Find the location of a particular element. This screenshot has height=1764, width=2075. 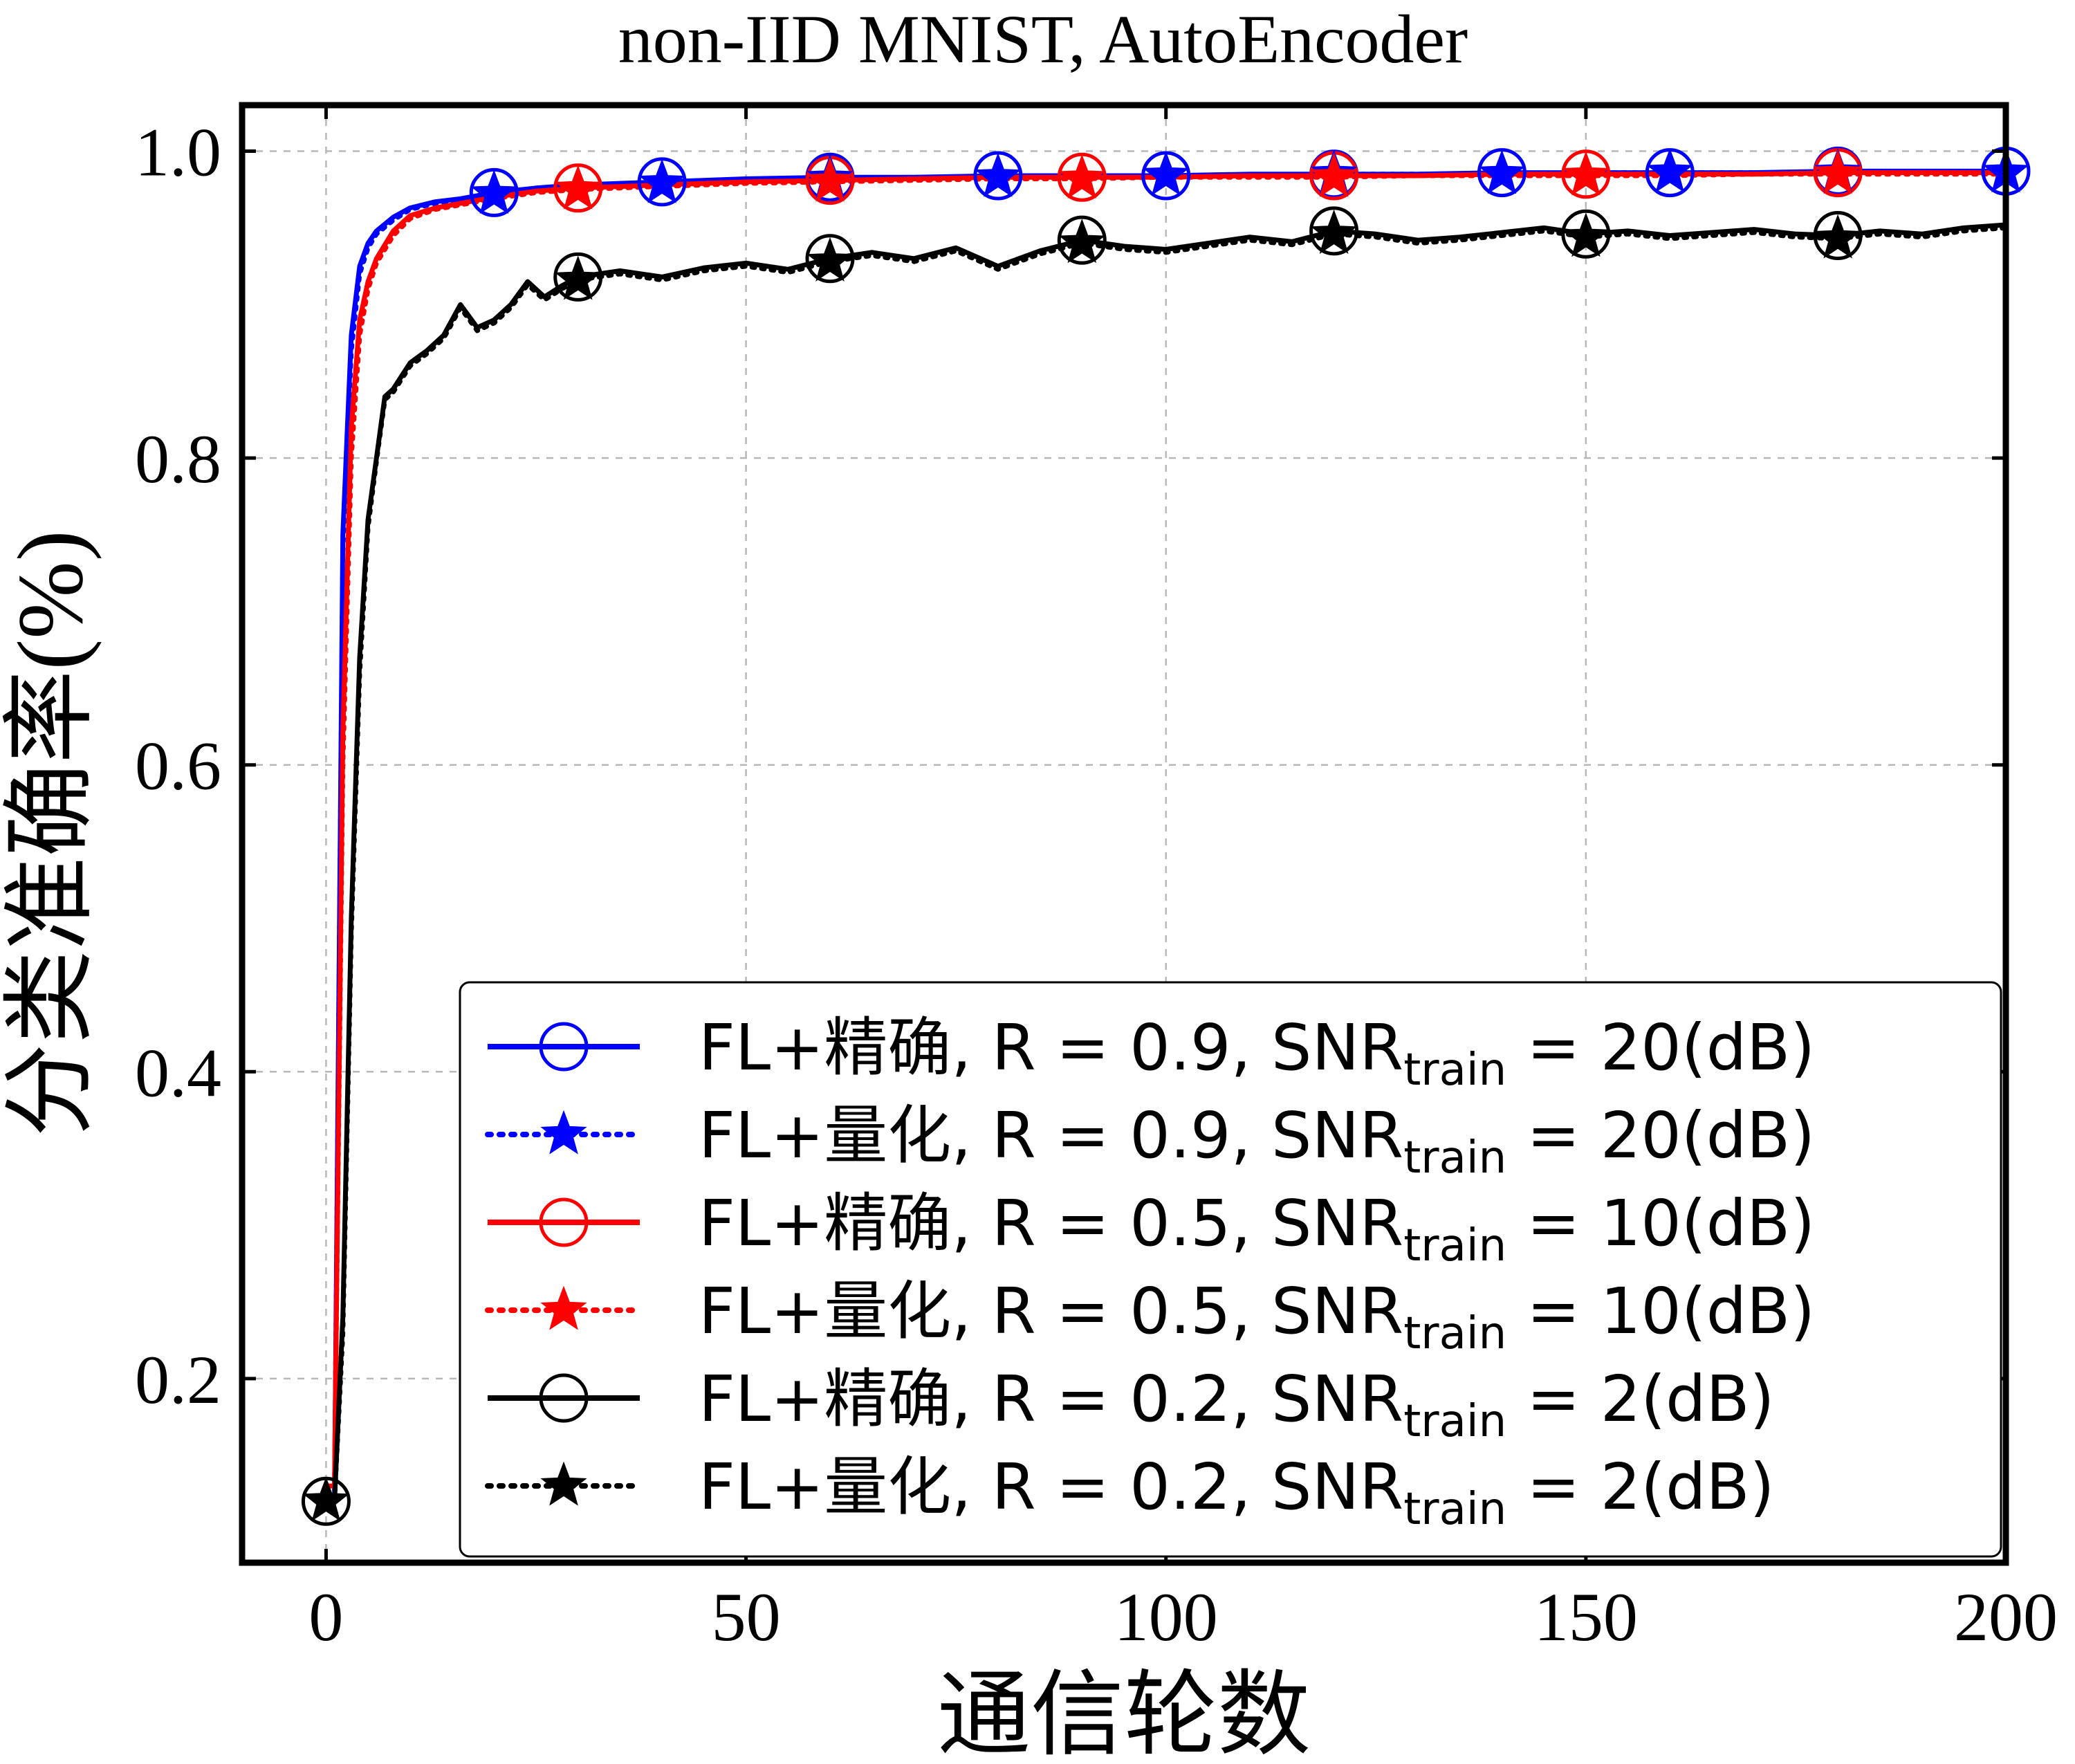

x-tick-label: 0 is located at coordinates (325, 1617).